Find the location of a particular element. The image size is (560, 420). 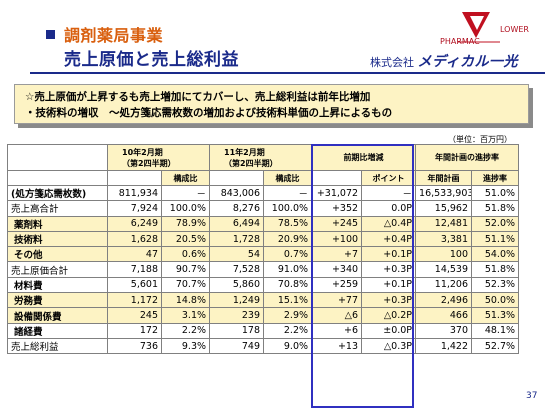

cell-r11: 0.7% is located at coordinates (288, 254).